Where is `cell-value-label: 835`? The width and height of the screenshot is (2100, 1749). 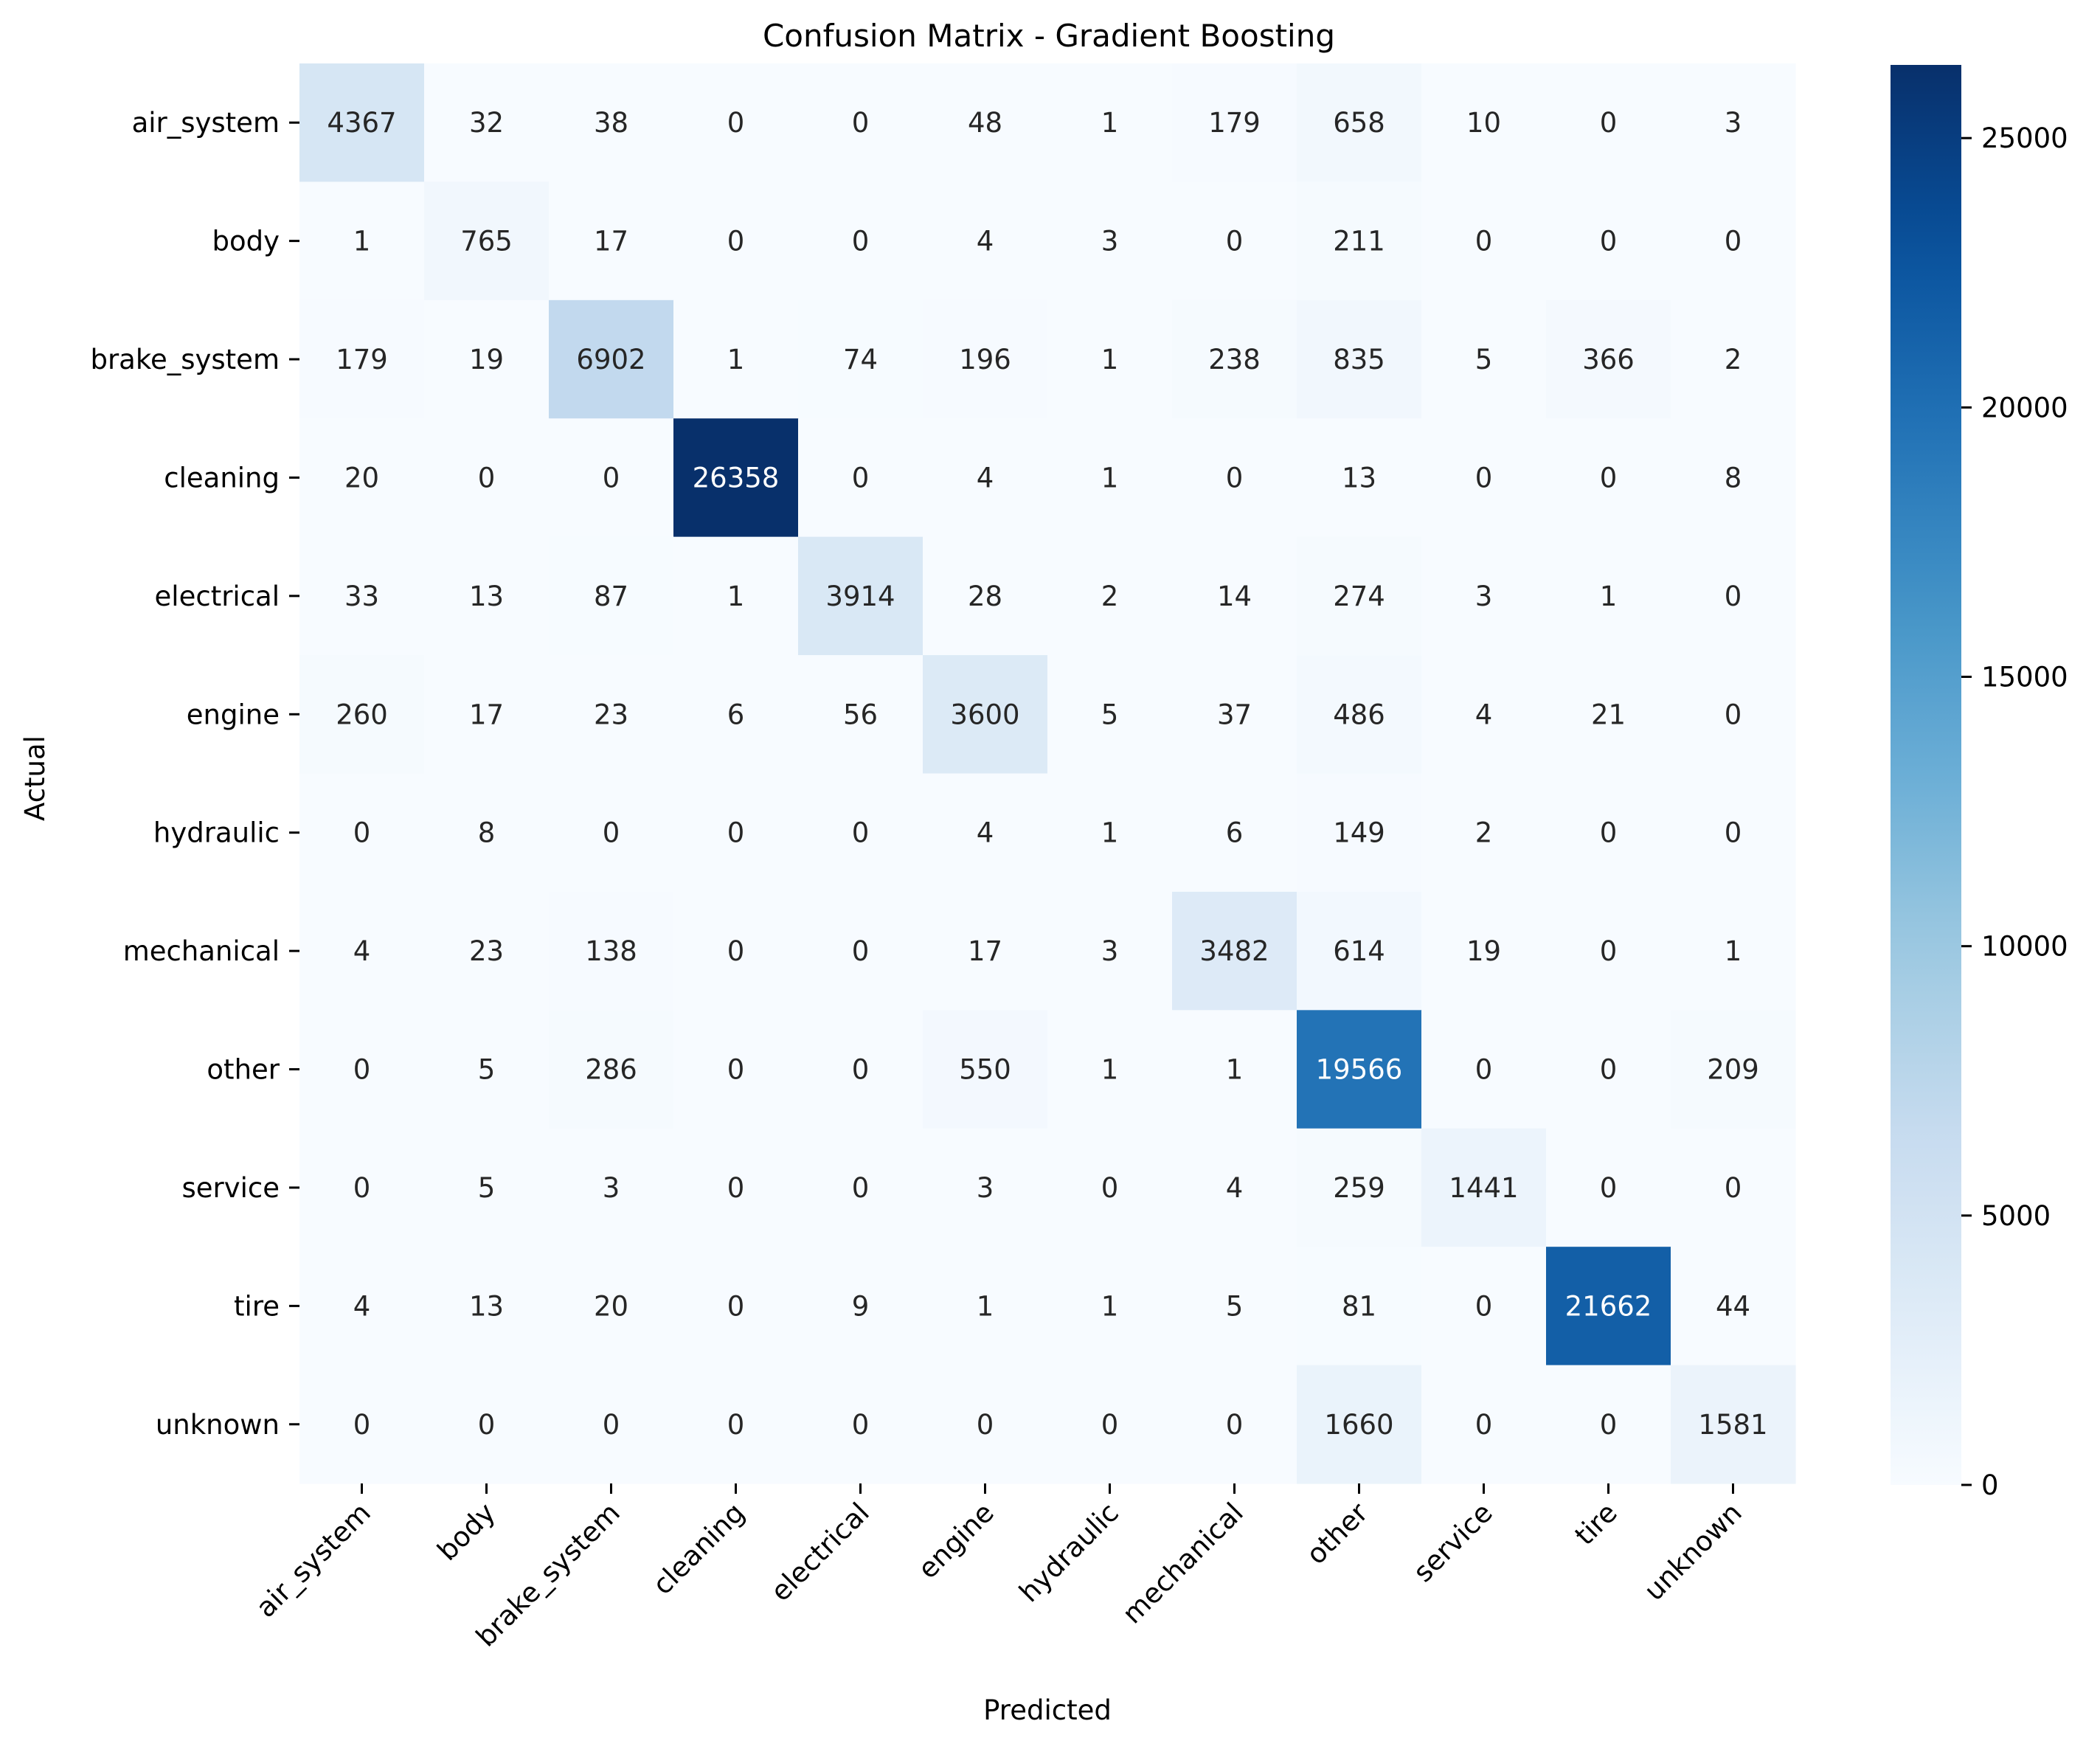
cell-value-label: 835 is located at coordinates (1359, 359).